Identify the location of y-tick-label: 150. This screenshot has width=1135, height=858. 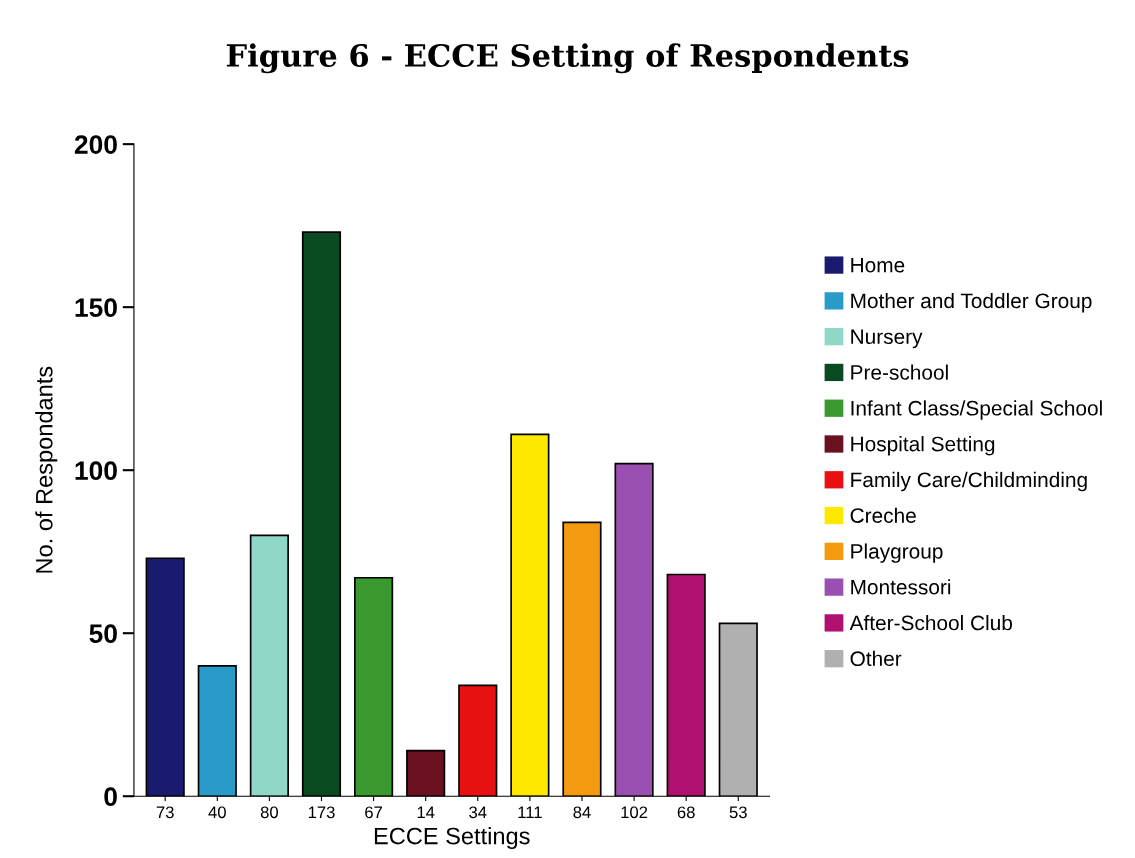
(96, 307).